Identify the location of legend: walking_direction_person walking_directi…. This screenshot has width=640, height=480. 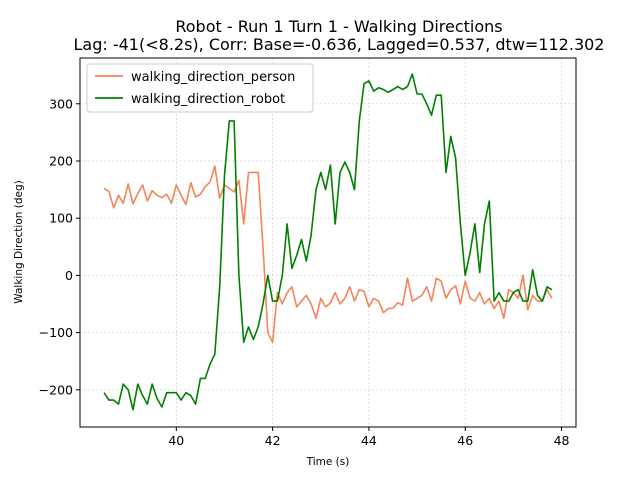
(200, 88).